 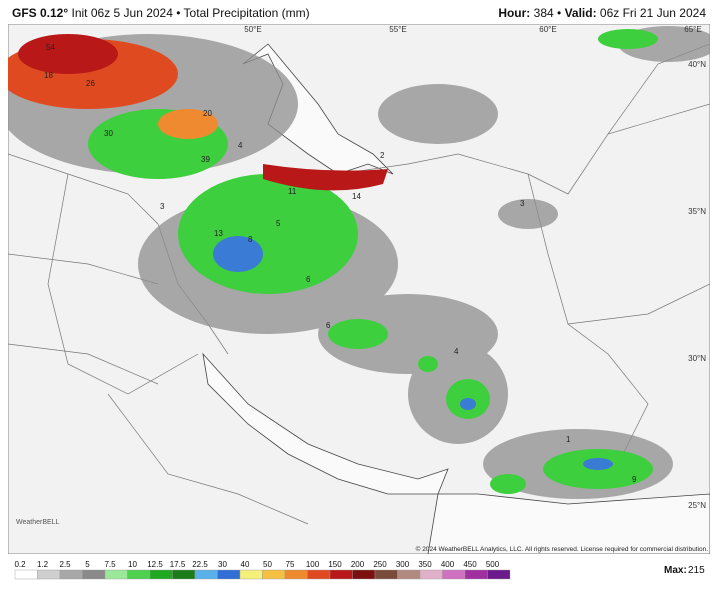 I want to click on lat-label: 30°N, so click(x=697, y=358).